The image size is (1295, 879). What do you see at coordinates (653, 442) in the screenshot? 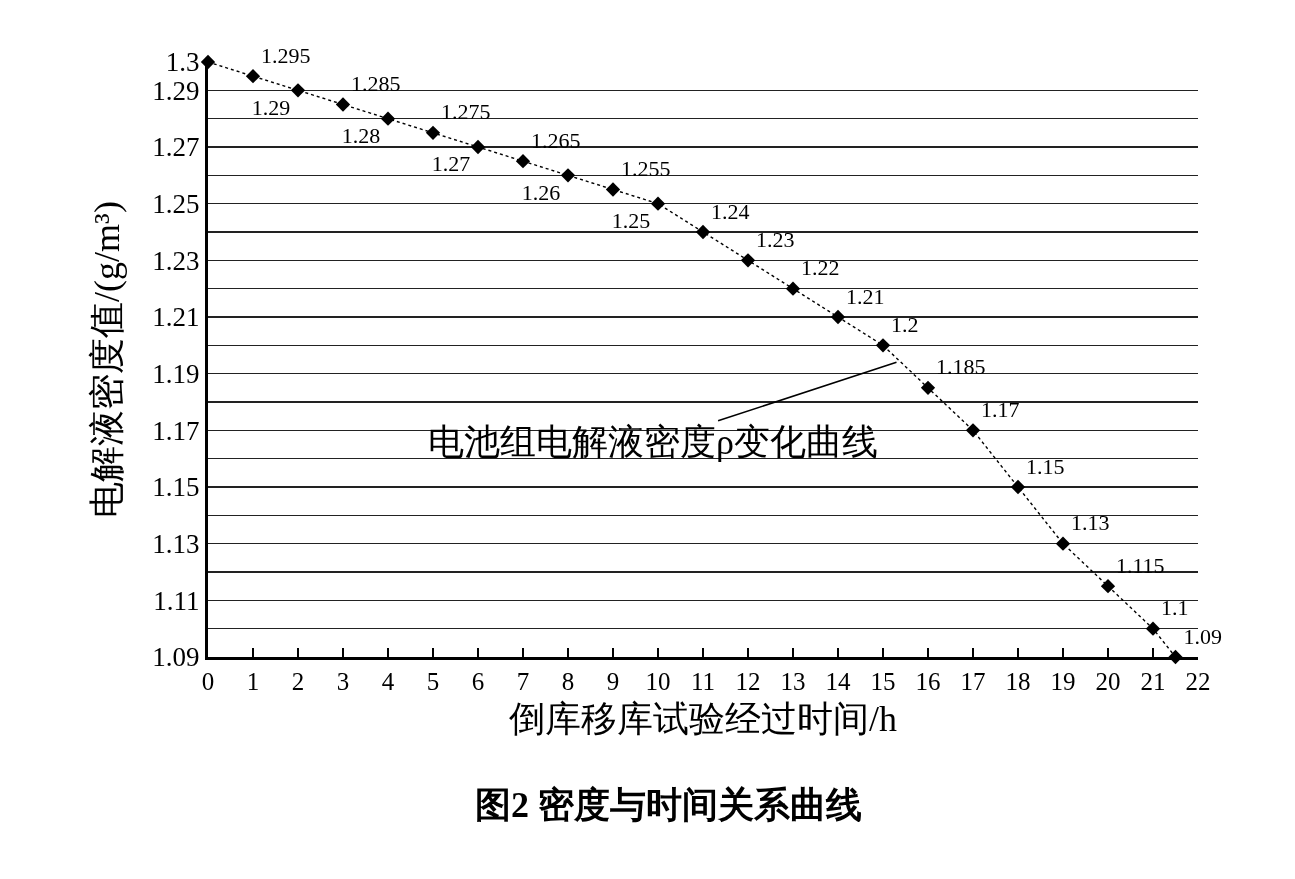
I see `annotation: 电池组电解液密度ρ变化曲线` at bounding box center [653, 442].